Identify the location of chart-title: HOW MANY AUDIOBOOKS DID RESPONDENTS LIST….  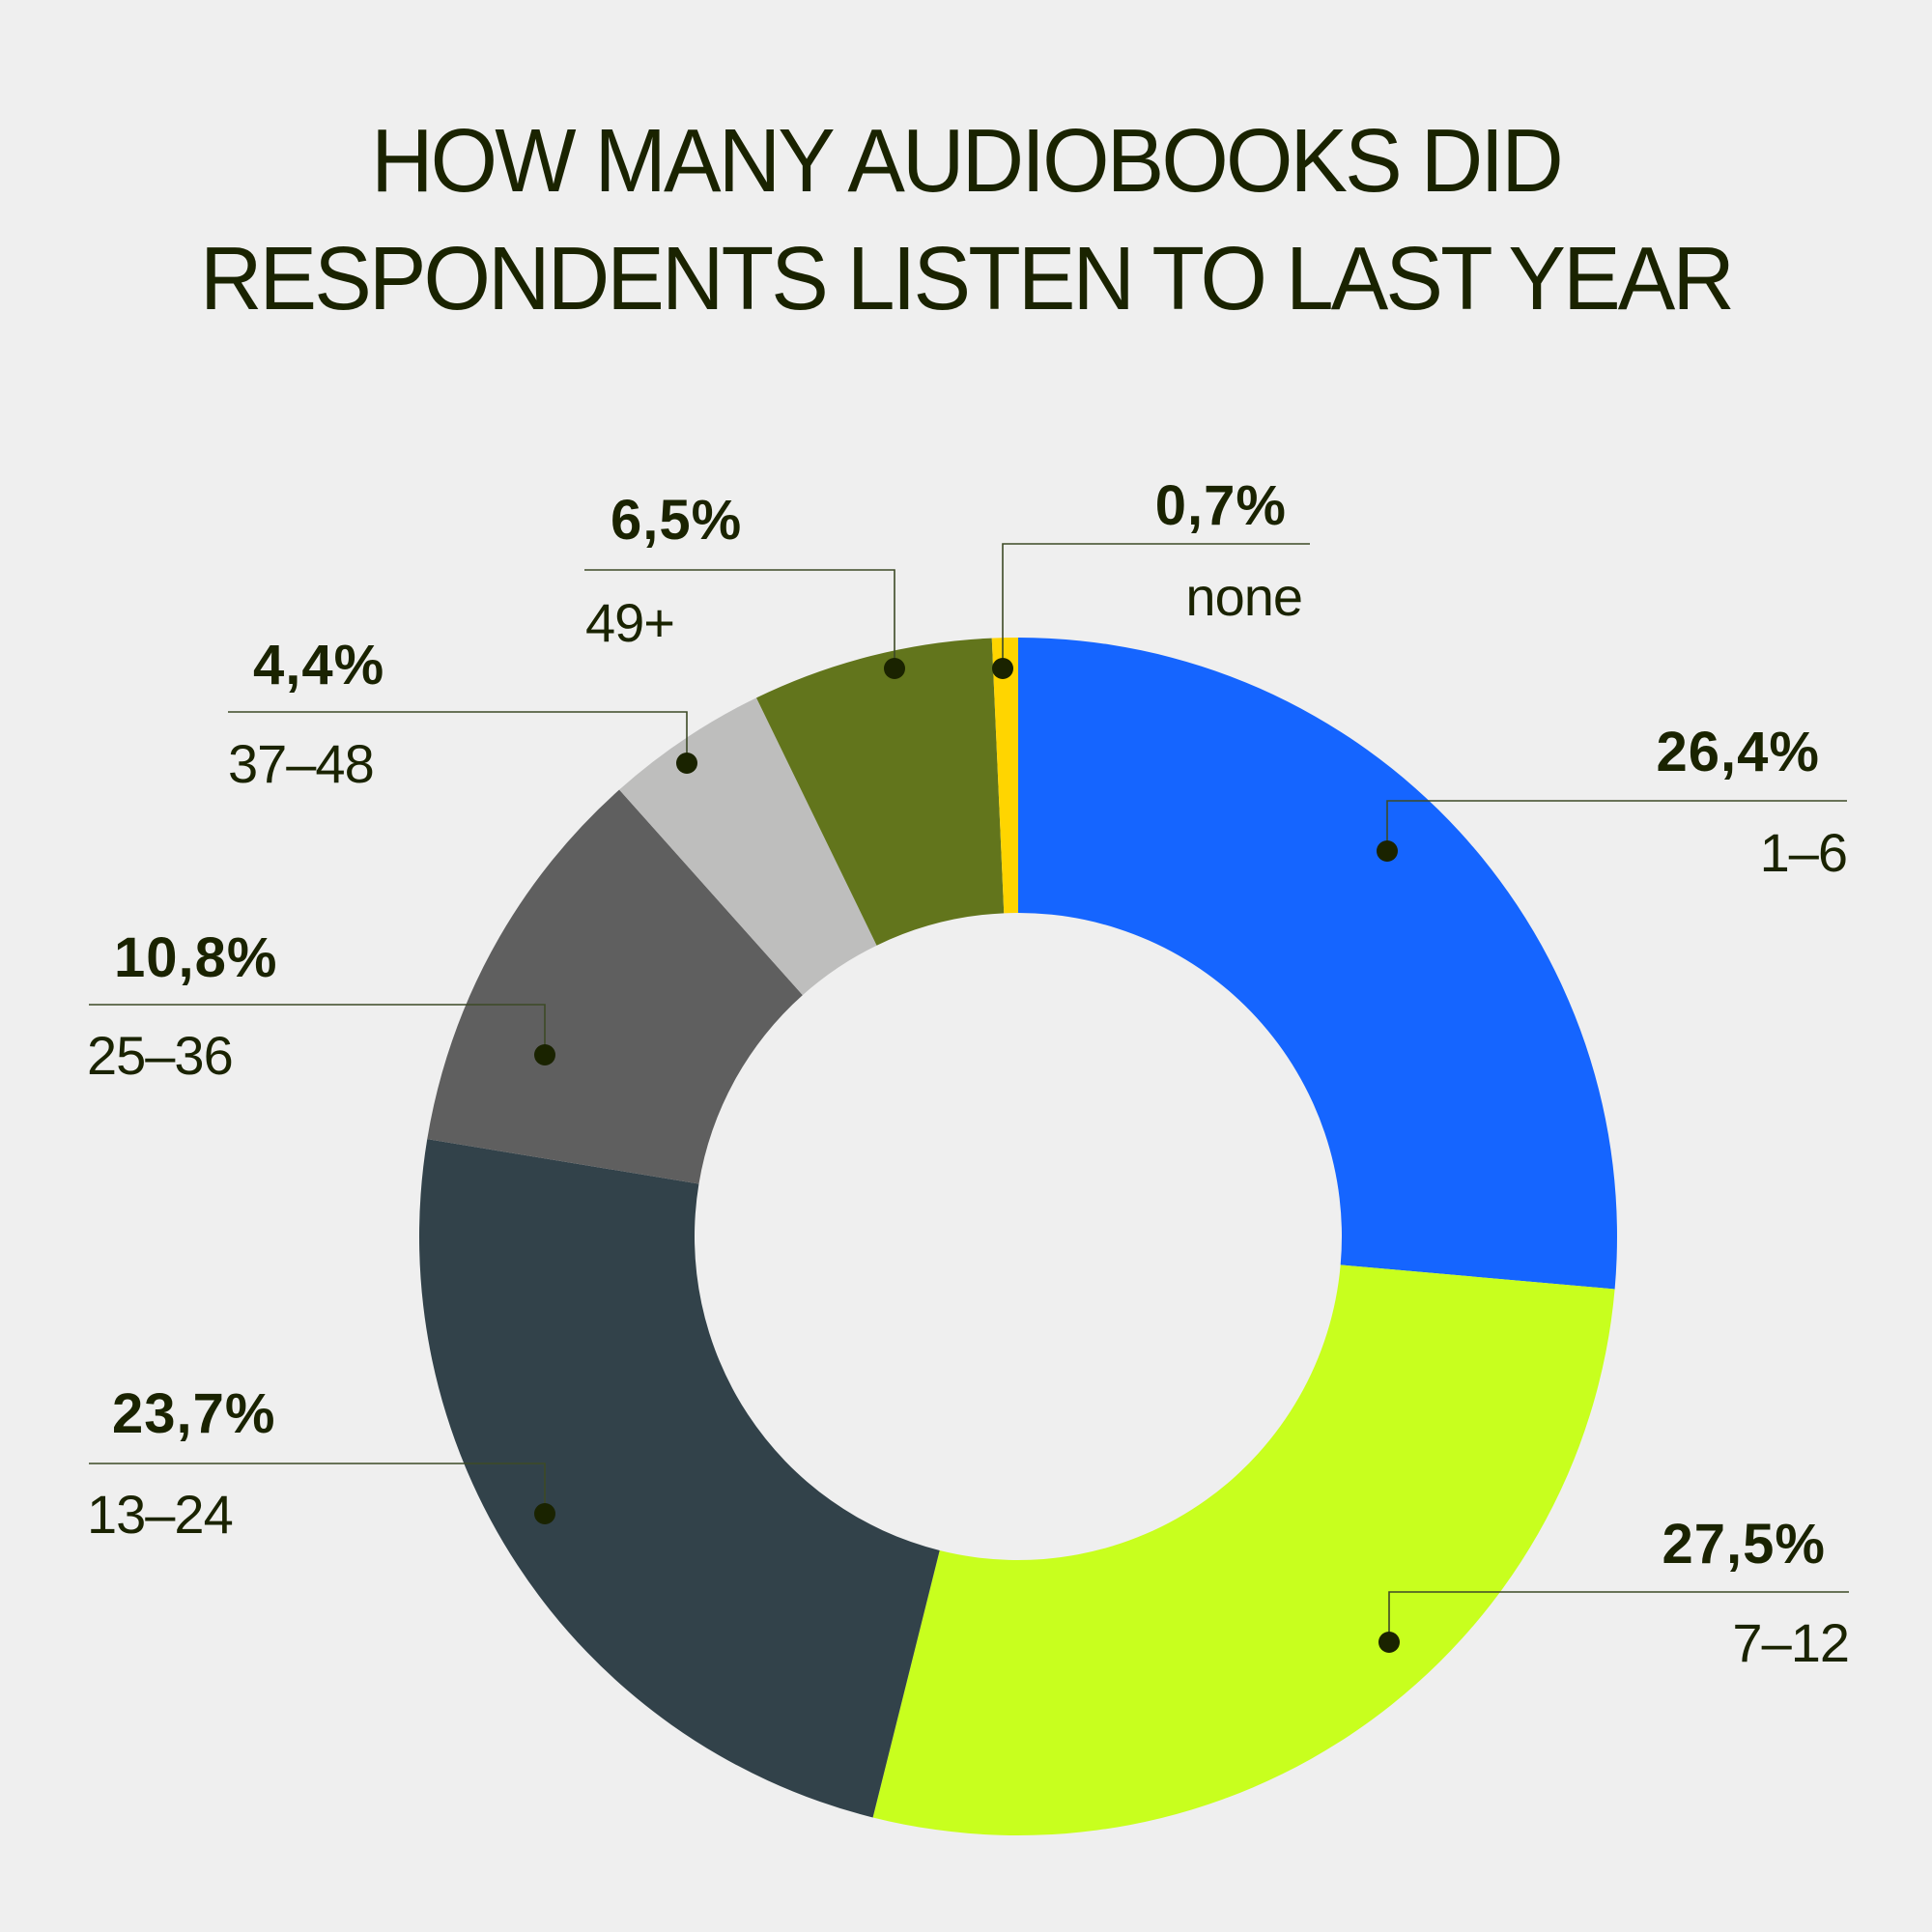
(966, 219).